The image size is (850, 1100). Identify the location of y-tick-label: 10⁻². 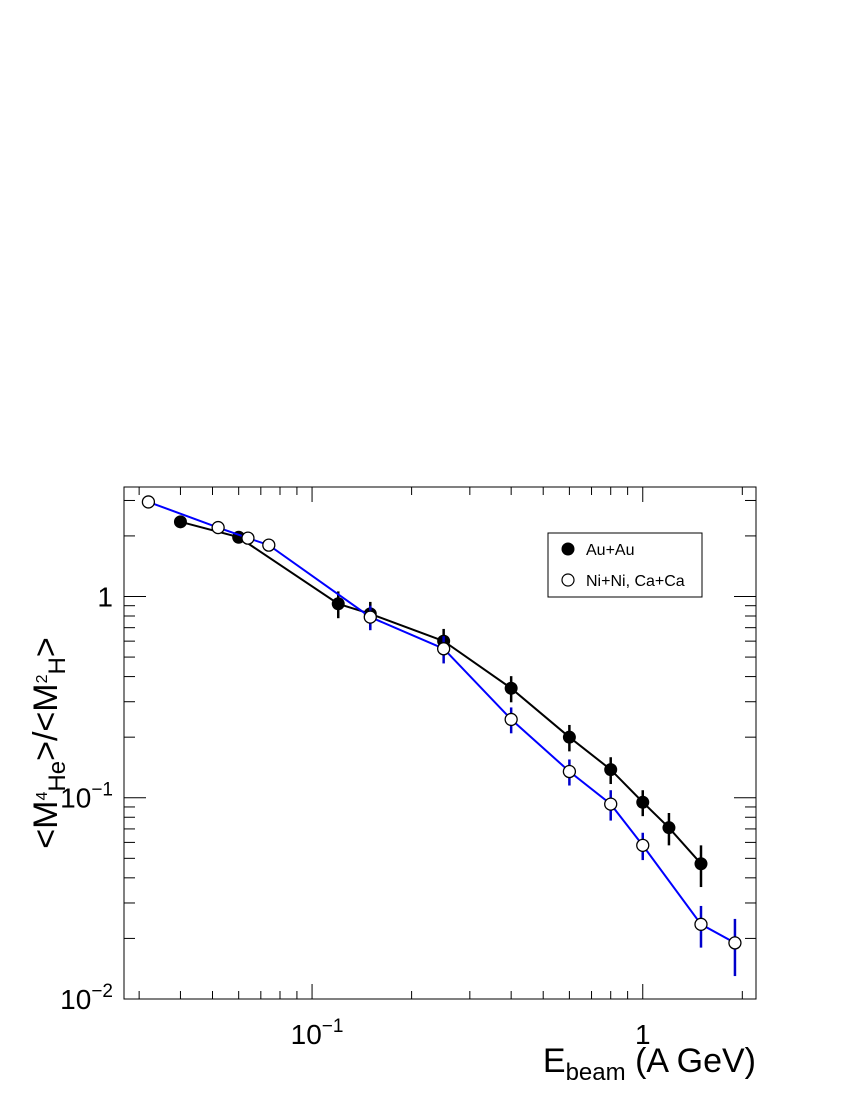
(86, 998).